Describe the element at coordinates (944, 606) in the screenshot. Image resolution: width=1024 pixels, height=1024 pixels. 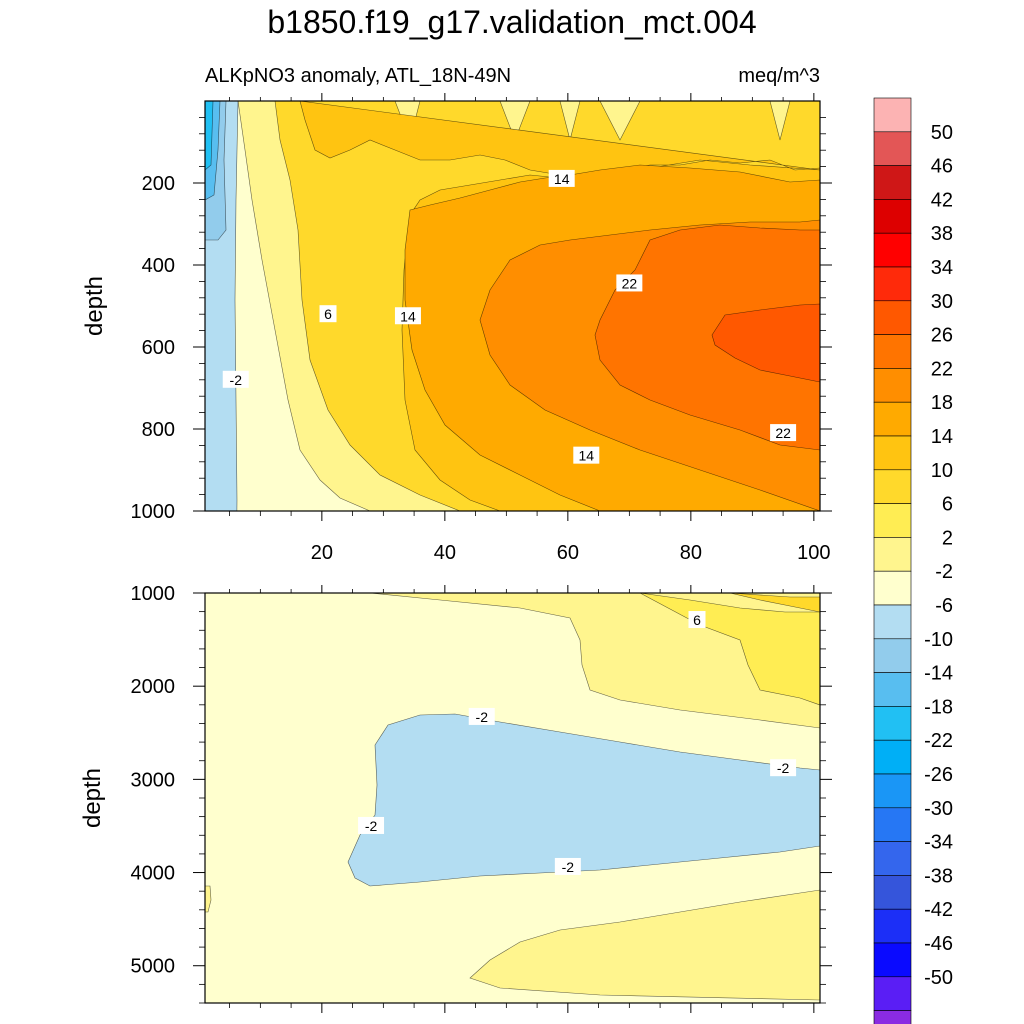
I see `colorbar-label: -6` at that location.